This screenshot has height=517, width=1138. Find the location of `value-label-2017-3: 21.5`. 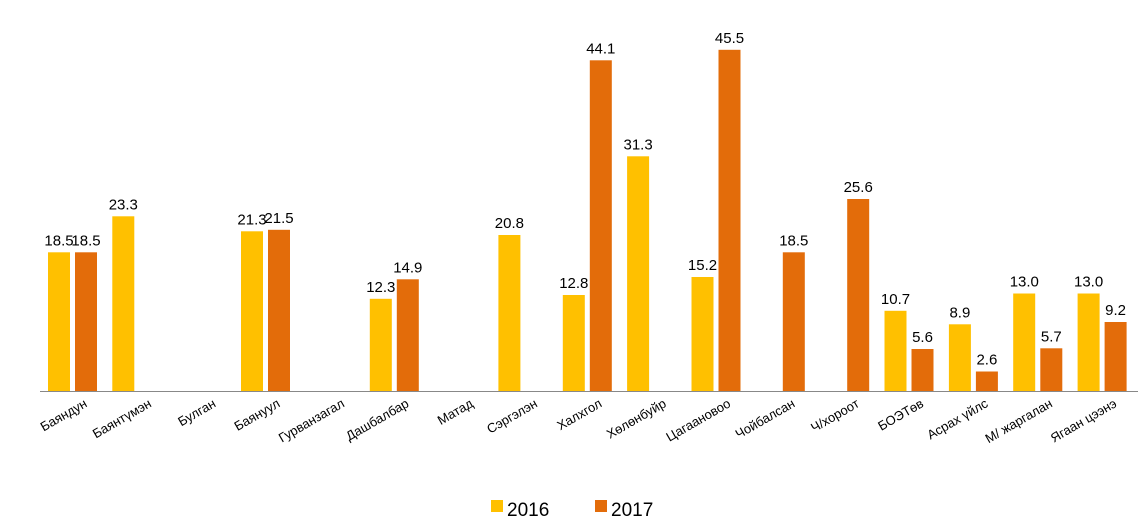

value-label-2017-3: 21.5 is located at coordinates (278, 218).